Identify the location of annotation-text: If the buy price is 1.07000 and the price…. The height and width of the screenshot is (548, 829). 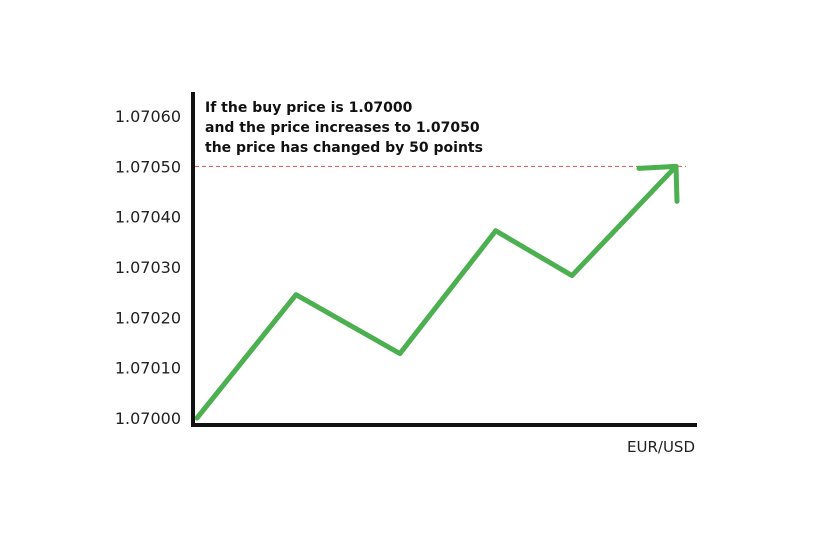
(344, 128).